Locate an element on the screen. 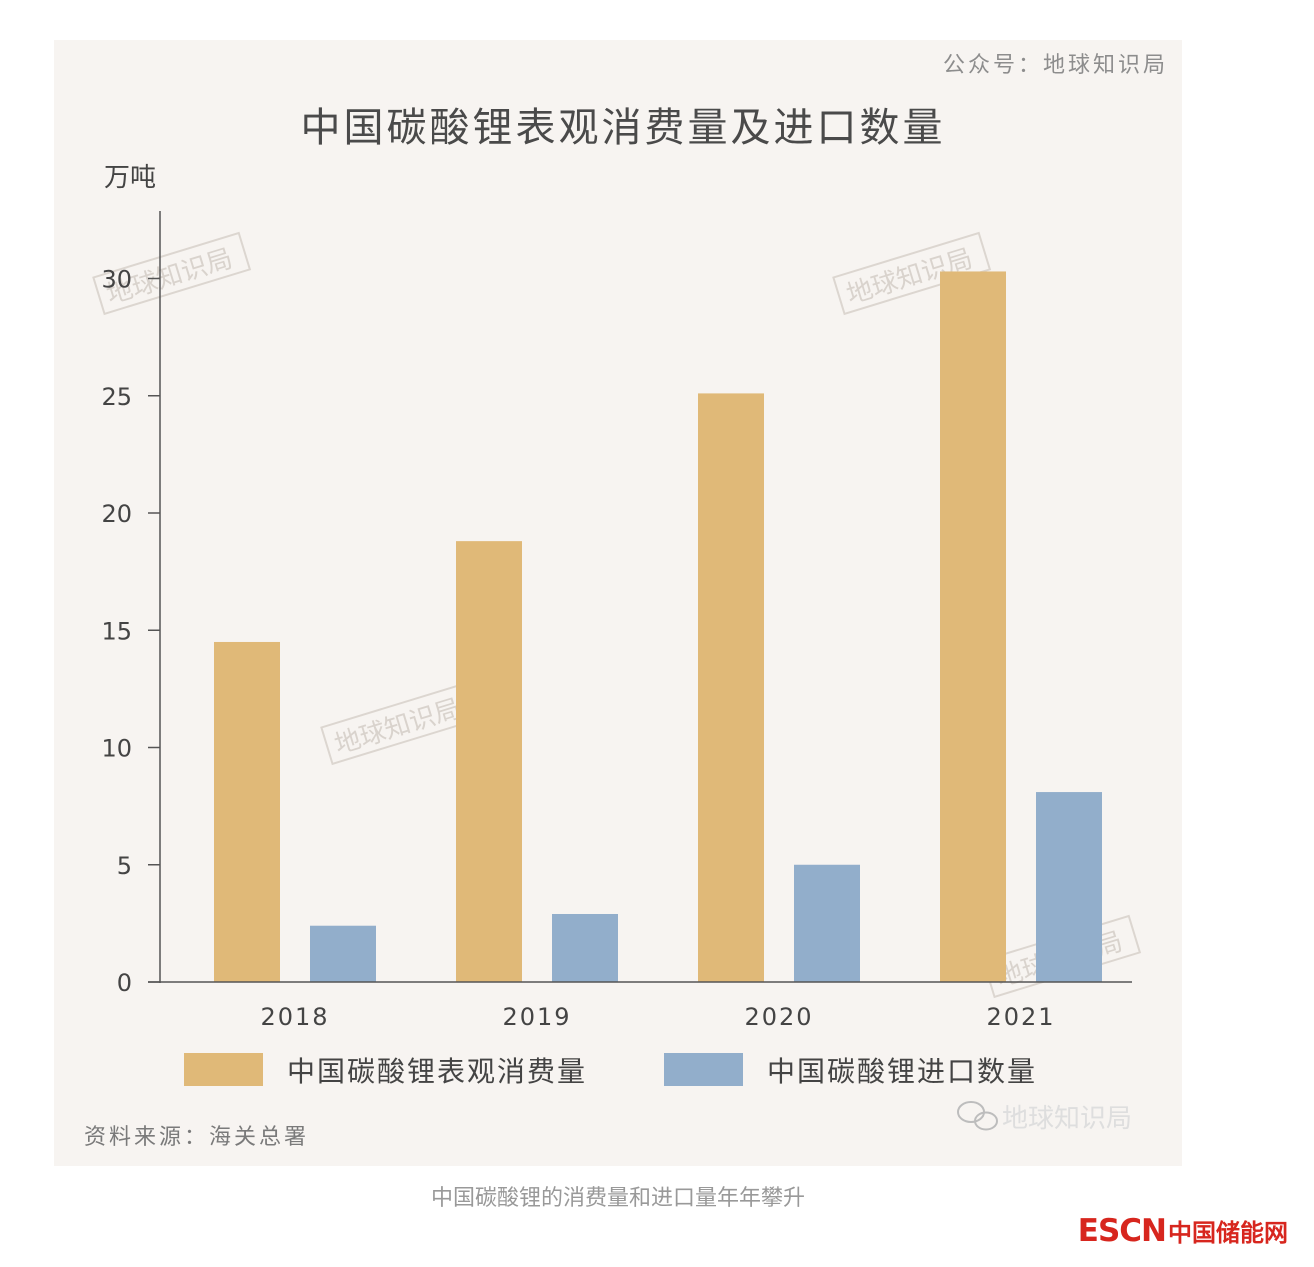 Image resolution: width=1314 pixels, height=1267 pixels. brand-escn: ESCN is located at coordinates (1122, 1231).